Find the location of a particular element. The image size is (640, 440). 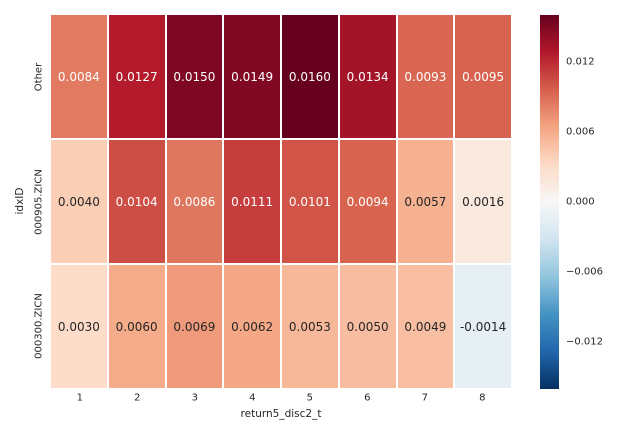

heatmap-cell: 0.0127 is located at coordinates (136, 76).